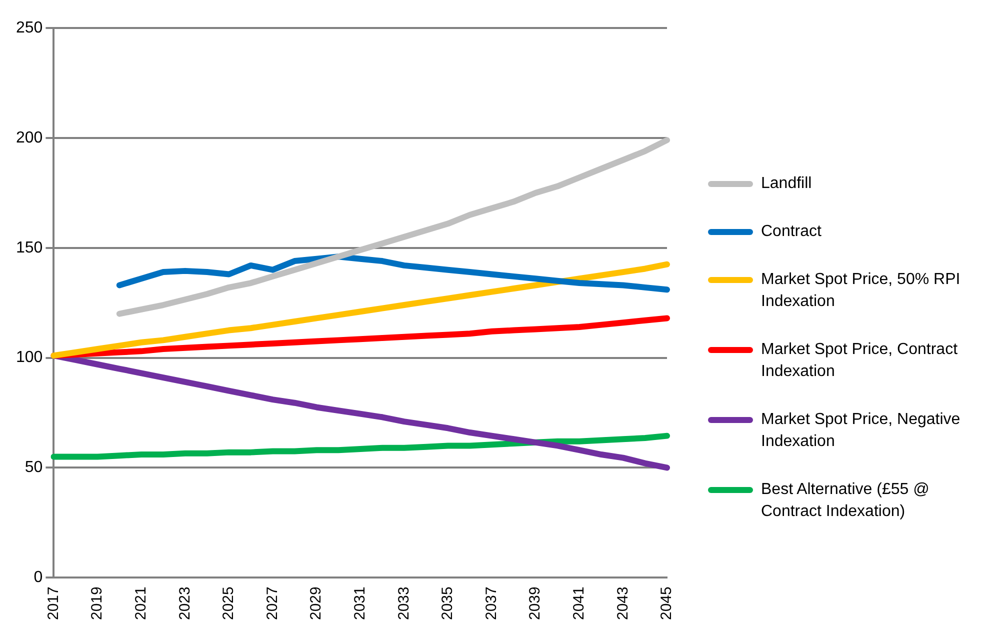 The image size is (999, 643). What do you see at coordinates (29, 357) in the screenshot?
I see `y-tick-label: 100` at bounding box center [29, 357].